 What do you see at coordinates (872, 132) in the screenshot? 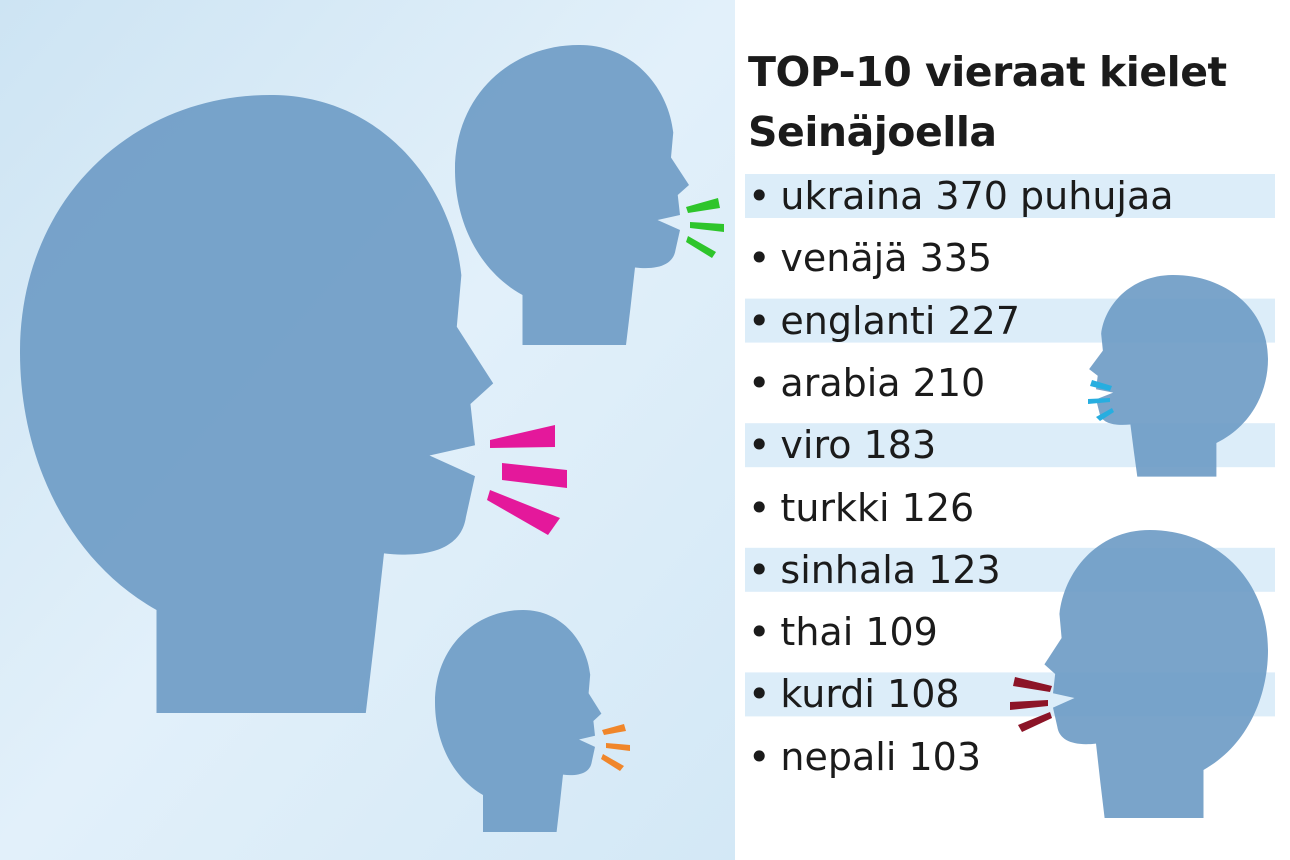
I see `title: Seinäjoella` at bounding box center [872, 132].